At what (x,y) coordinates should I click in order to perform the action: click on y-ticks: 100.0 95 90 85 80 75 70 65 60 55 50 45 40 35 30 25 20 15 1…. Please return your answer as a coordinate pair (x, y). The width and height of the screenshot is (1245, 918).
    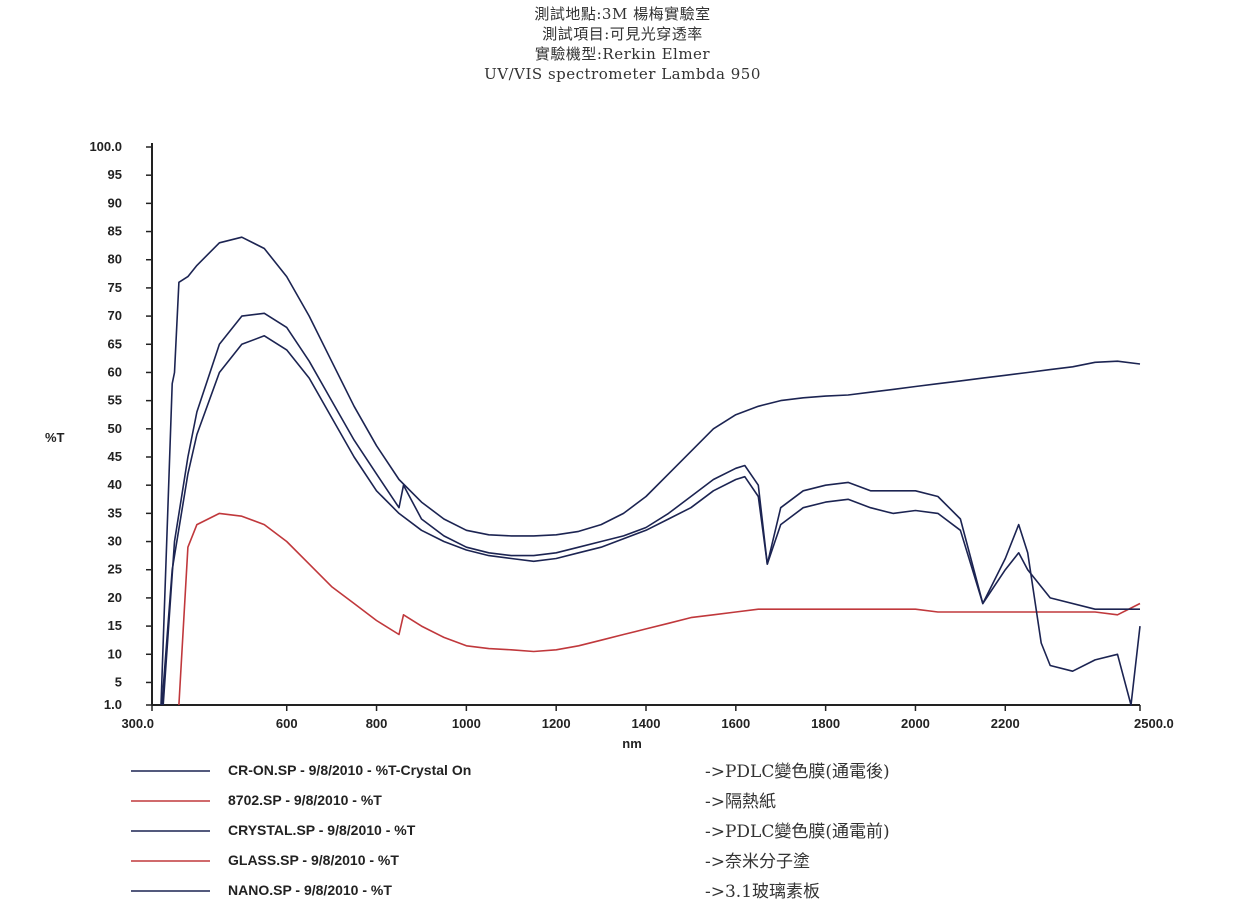
    Looking at the image, I should click on (120, 425).